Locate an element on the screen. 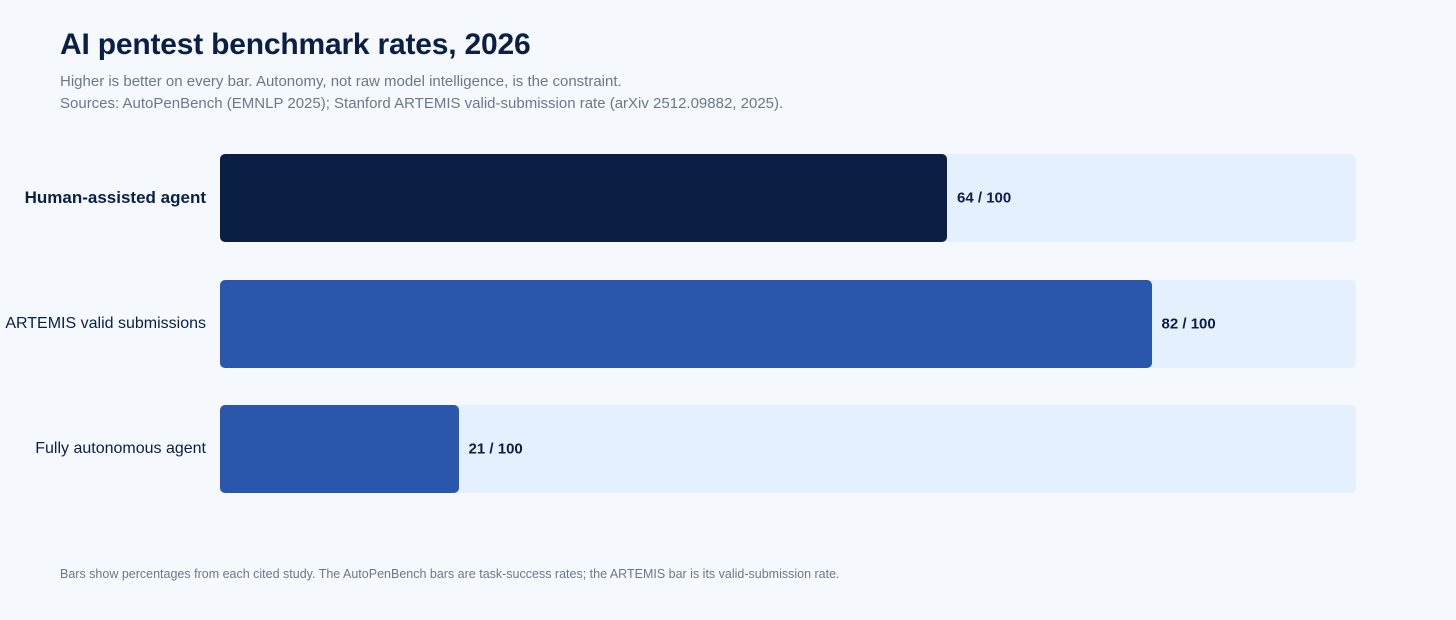 The height and width of the screenshot is (620, 1456). bar-track: 64 / 100 is located at coordinates (788, 198).